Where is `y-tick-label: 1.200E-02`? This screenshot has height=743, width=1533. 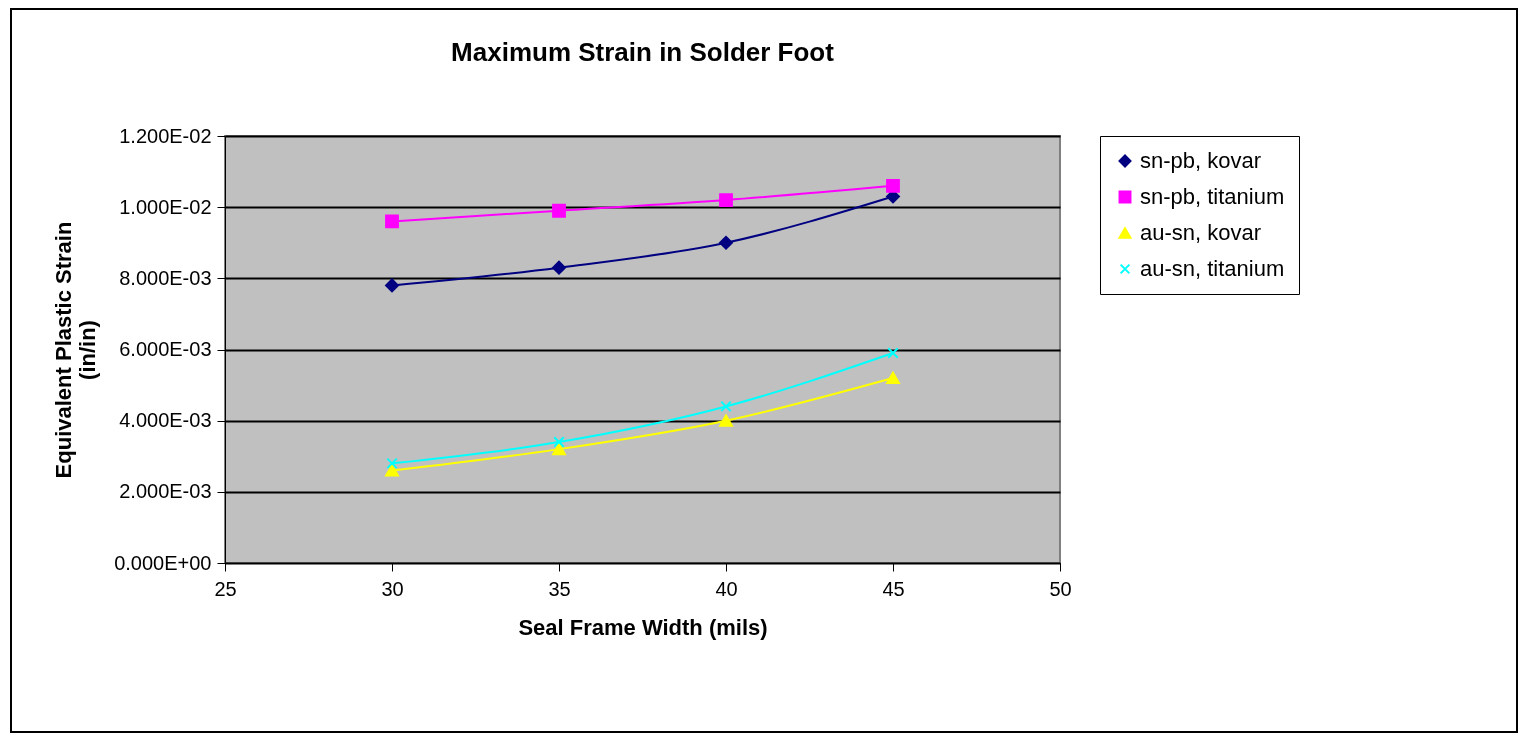
y-tick-label: 1.200E-02 is located at coordinates (165, 135).